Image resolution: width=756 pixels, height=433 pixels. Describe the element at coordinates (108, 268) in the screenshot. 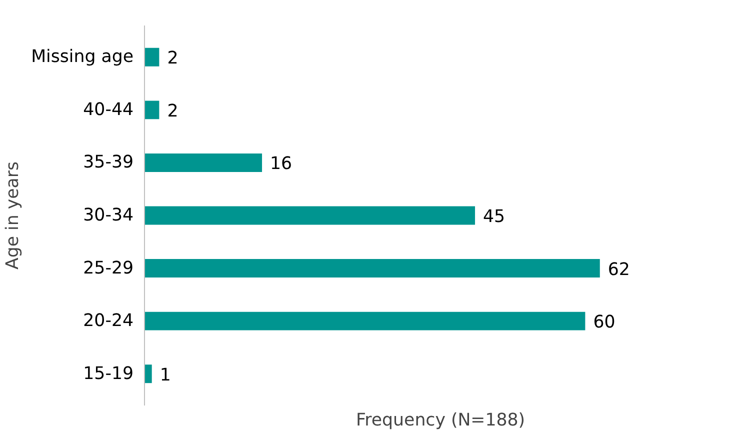

I see `y-tick-label: 25-29` at that location.